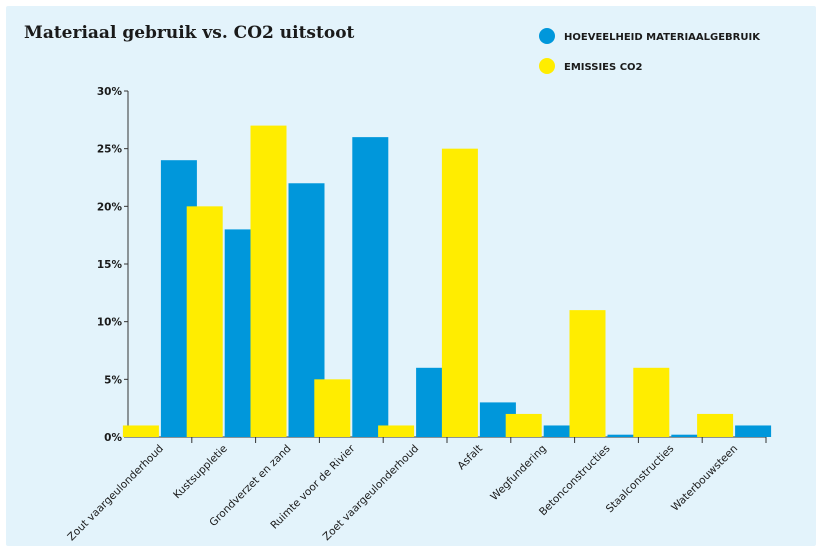  What do you see at coordinates (662, 37) in the screenshot?
I see `legend-label: HOEVEELHEID MATERIAALGEBRUIK` at bounding box center [662, 37].